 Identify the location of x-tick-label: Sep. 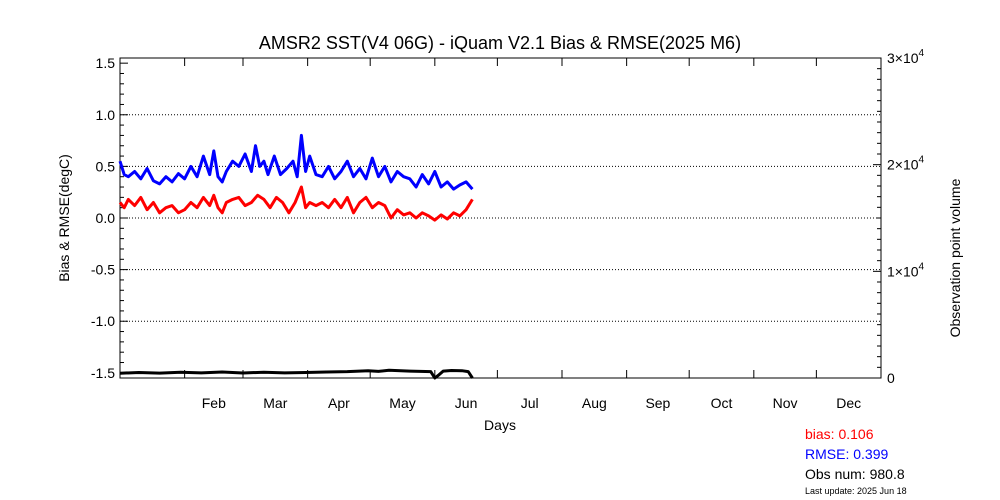
(657, 403).